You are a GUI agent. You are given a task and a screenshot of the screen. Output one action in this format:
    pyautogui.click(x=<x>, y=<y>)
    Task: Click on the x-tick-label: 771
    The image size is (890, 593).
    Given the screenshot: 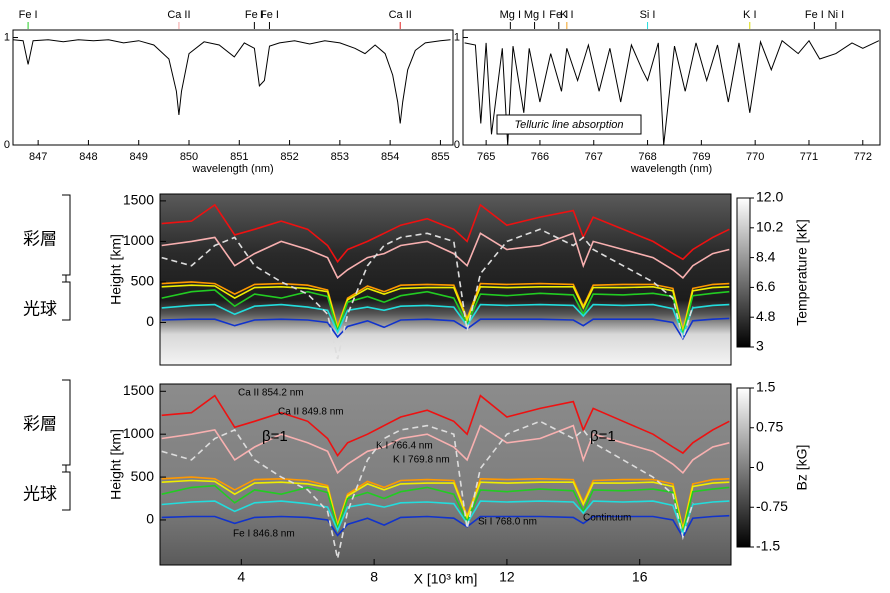 What is the action you would take?
    pyautogui.click(x=809, y=157)
    